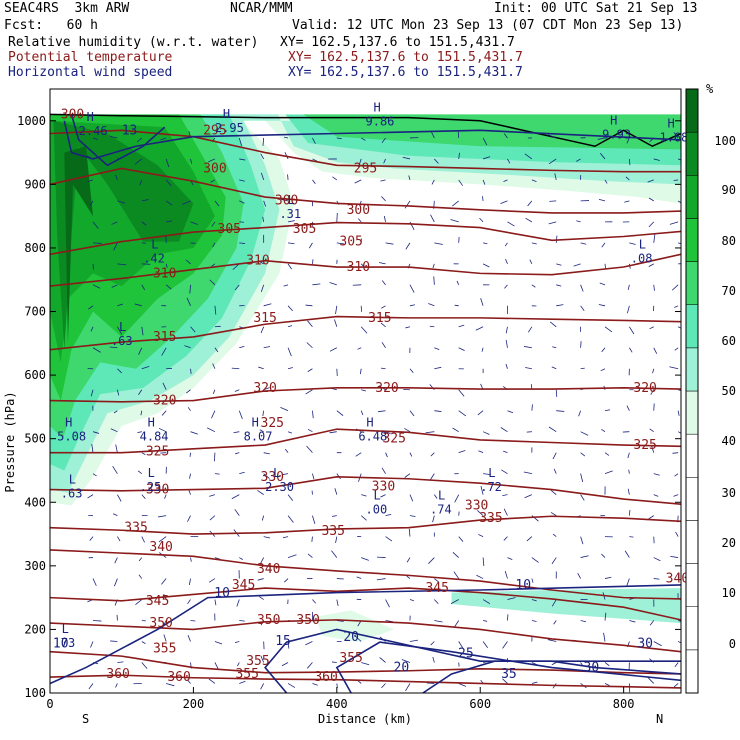 The image size is (740, 740). What do you see at coordinates (692, 585) in the screenshot?
I see `colorbar-segment` at bounding box center [692, 585].